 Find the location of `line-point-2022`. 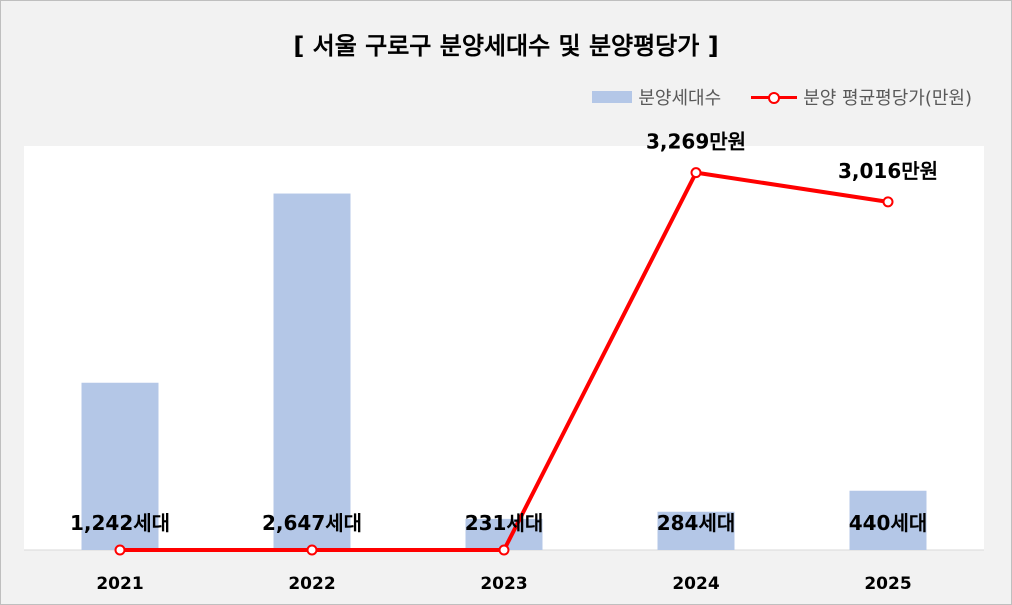

line-point-2022 is located at coordinates (312, 550).